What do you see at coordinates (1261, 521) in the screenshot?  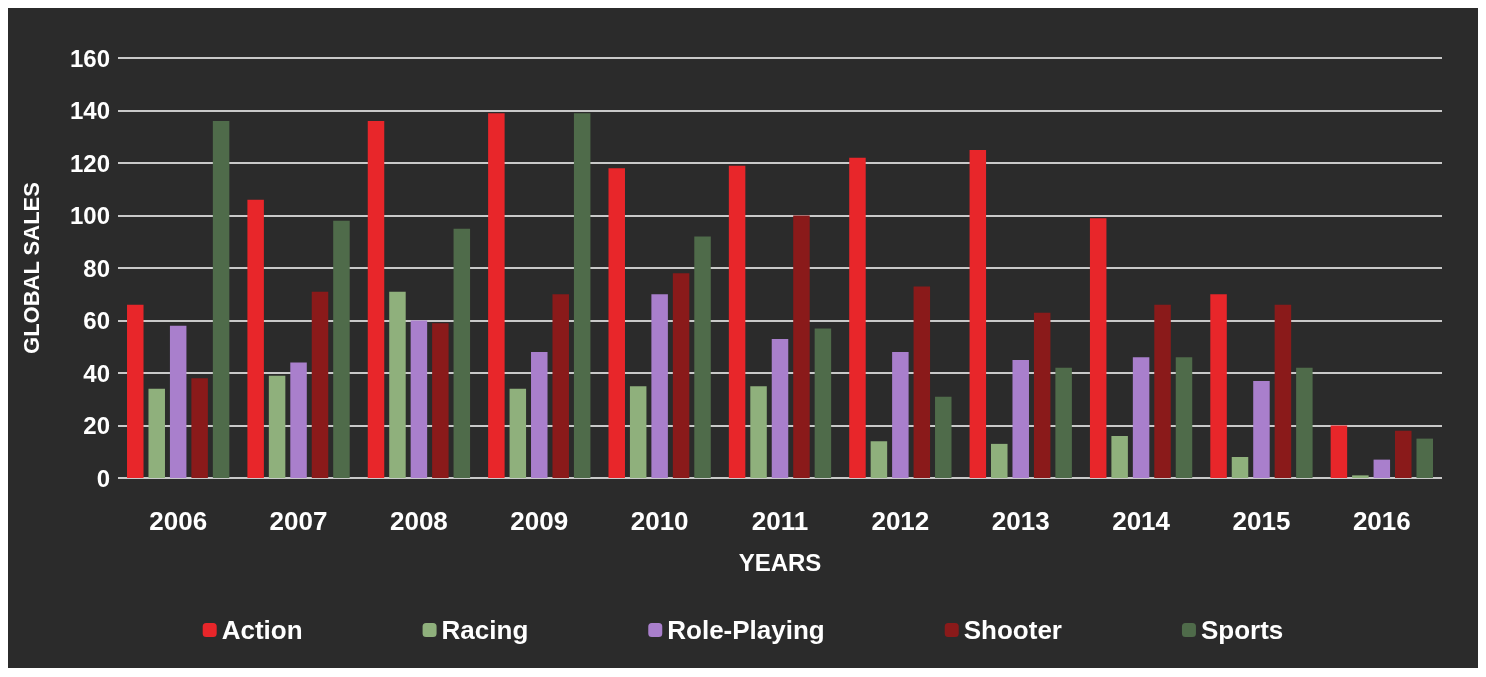 I see `x-tick-label: 2015` at bounding box center [1261, 521].